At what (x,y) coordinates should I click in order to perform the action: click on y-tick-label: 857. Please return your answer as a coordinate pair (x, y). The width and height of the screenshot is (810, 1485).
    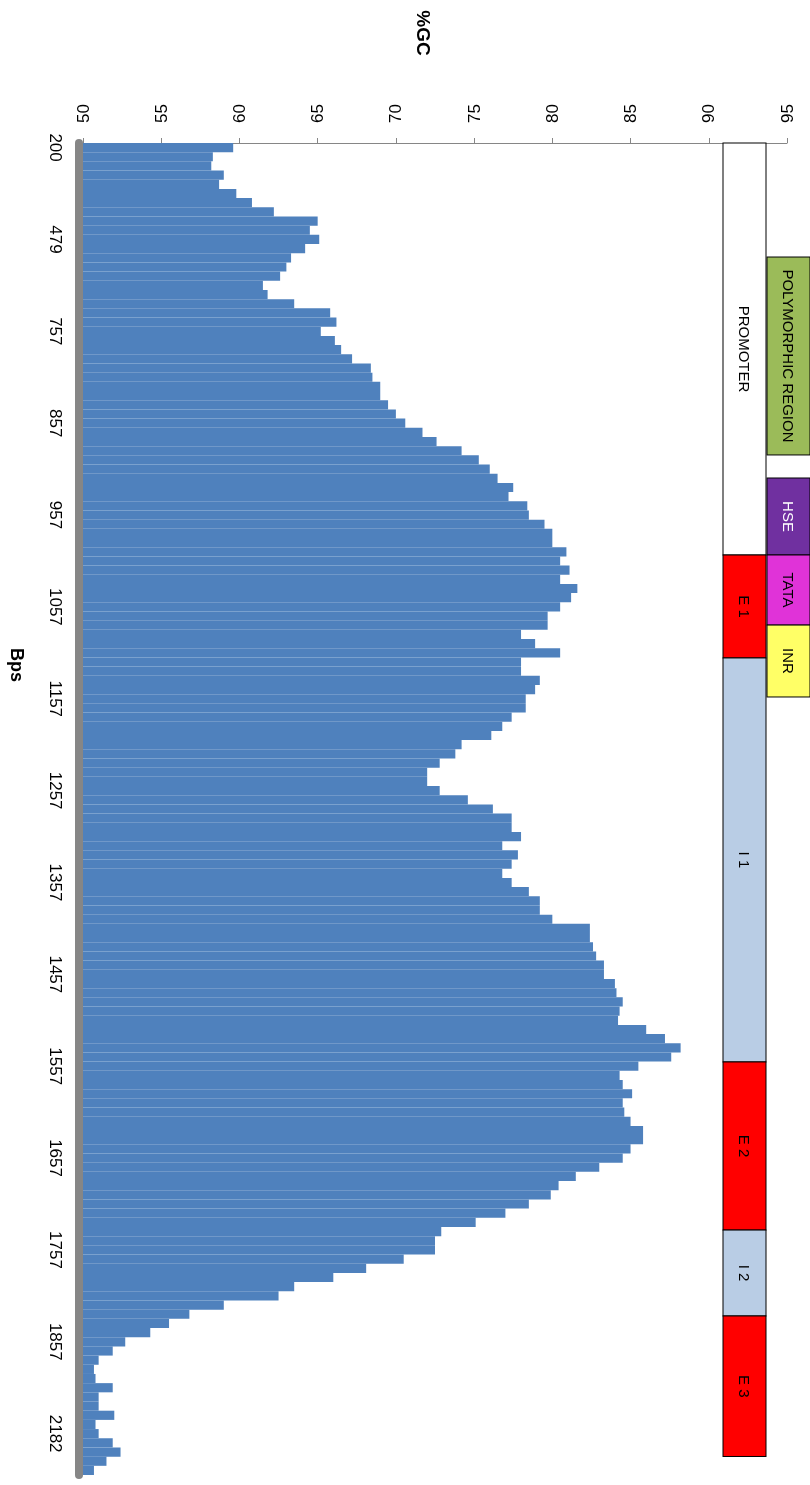
    Looking at the image, I should click on (55, 423).